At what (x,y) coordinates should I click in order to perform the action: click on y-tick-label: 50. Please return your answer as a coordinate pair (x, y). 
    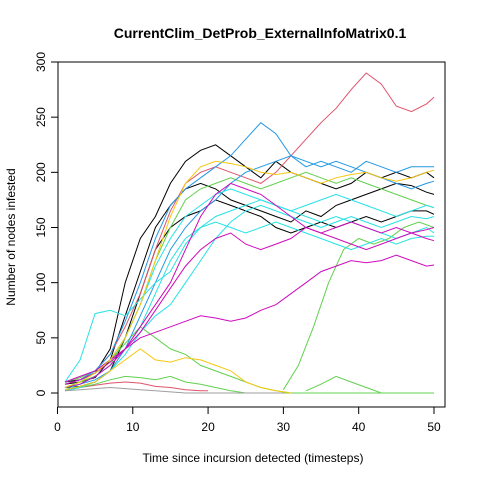
    Looking at the image, I should click on (41, 338).